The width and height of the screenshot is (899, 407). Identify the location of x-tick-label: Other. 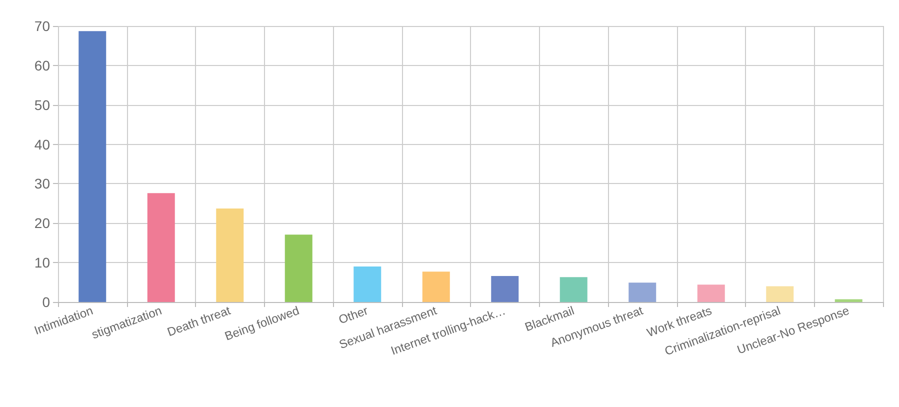
(353, 315).